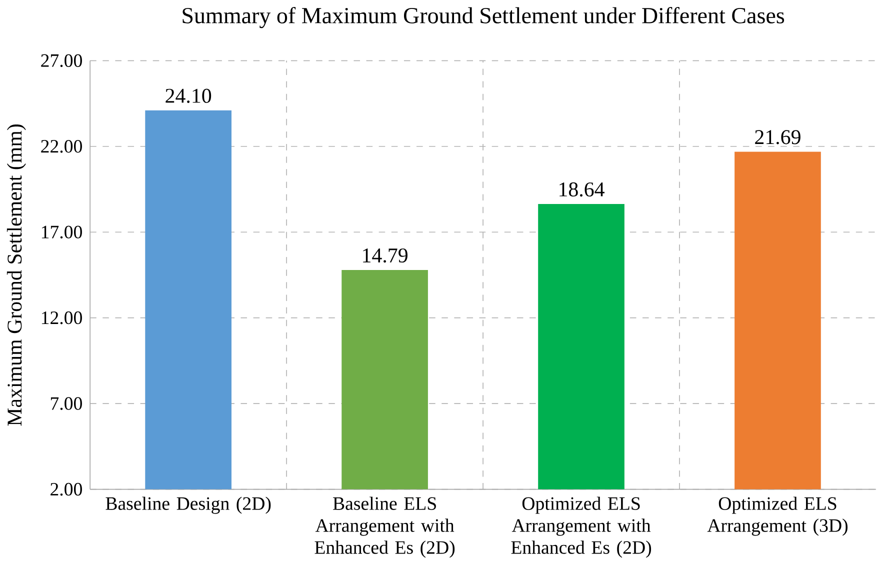  What do you see at coordinates (66, 403) in the screenshot?
I see `y-tick-label: 7.00` at bounding box center [66, 403].